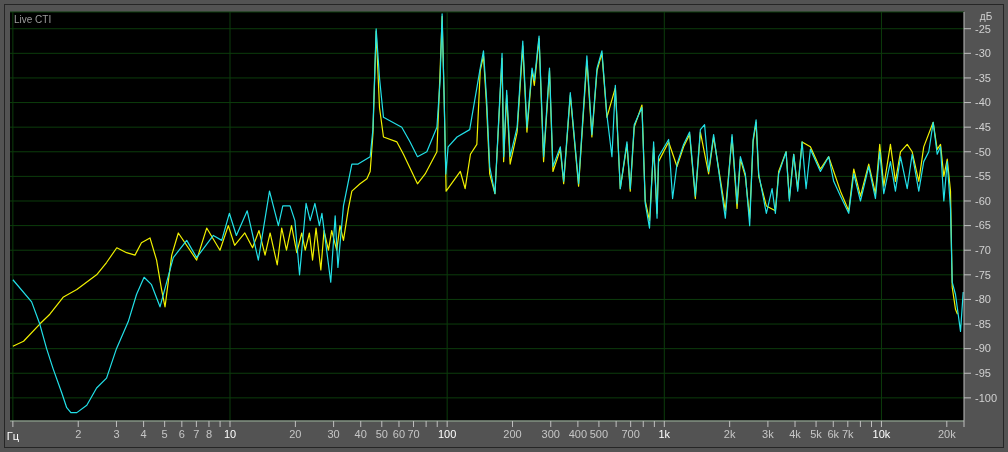 The image size is (1008, 452). What do you see at coordinates (768, 433) in the screenshot?
I see `x-tick-label: 3k` at bounding box center [768, 433].